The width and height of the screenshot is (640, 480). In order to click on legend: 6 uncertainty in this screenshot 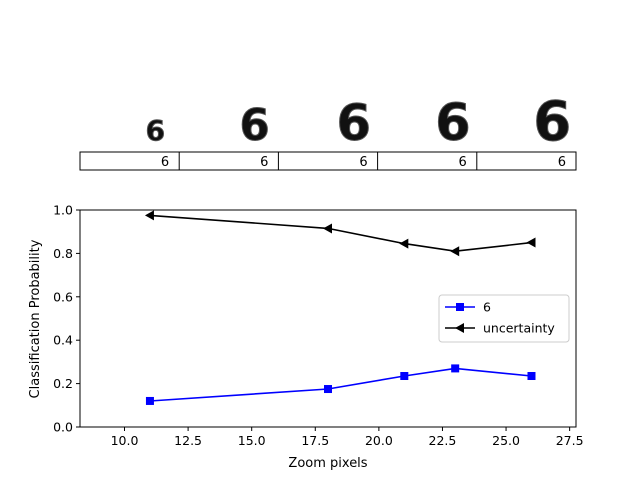, I will do `click(504, 318)`.